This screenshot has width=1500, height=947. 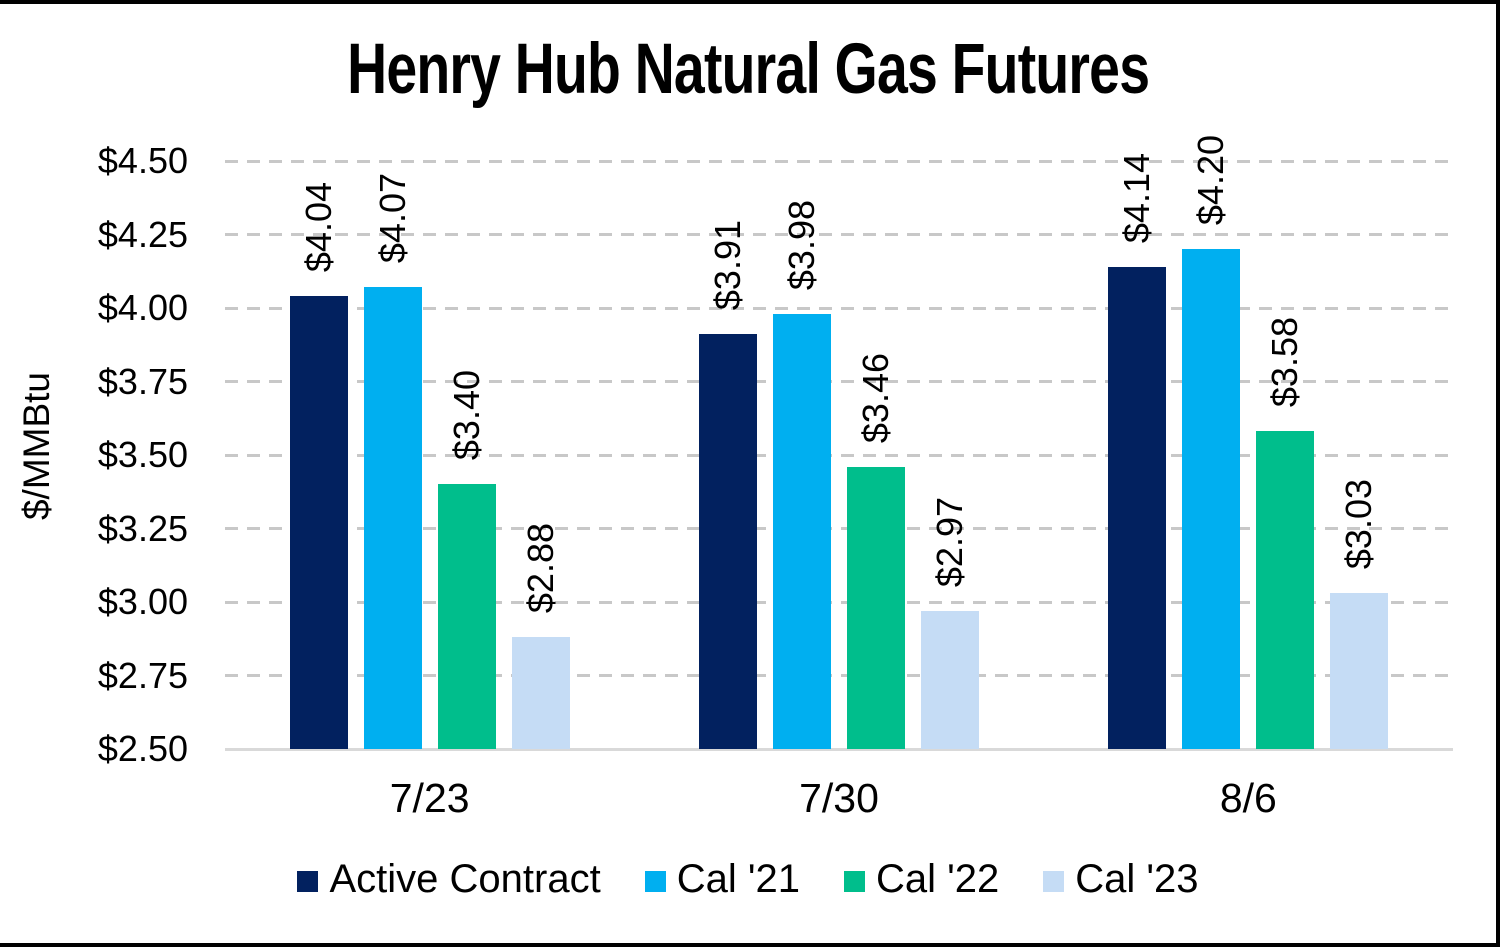 What do you see at coordinates (142, 748) in the screenshot?
I see `y-tick-label: $2.50` at bounding box center [142, 748].